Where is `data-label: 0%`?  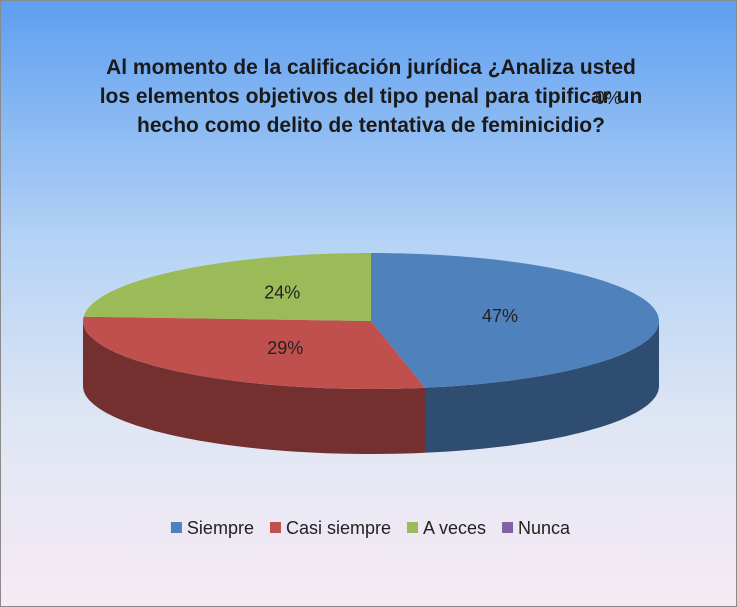
data-label: 0% is located at coordinates (608, 98).